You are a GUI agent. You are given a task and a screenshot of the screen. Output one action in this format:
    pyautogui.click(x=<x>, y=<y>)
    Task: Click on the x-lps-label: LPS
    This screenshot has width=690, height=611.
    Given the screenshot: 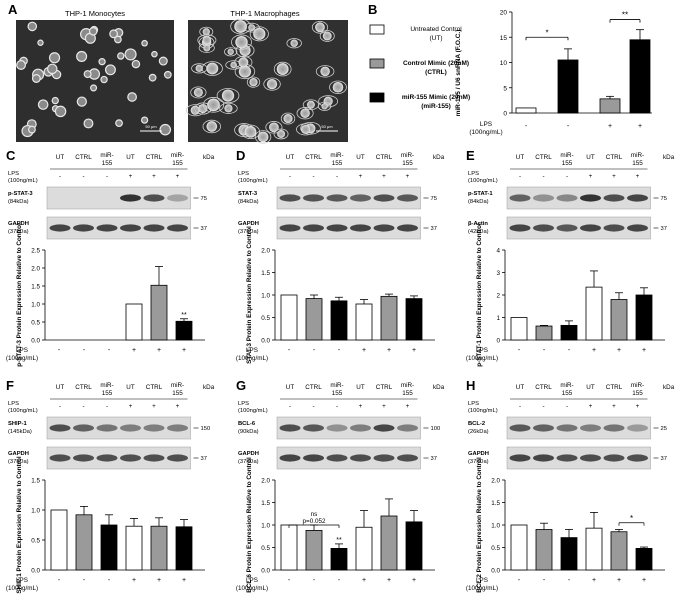 What is the action you would take?
    pyautogui.click(x=482, y=350)
    